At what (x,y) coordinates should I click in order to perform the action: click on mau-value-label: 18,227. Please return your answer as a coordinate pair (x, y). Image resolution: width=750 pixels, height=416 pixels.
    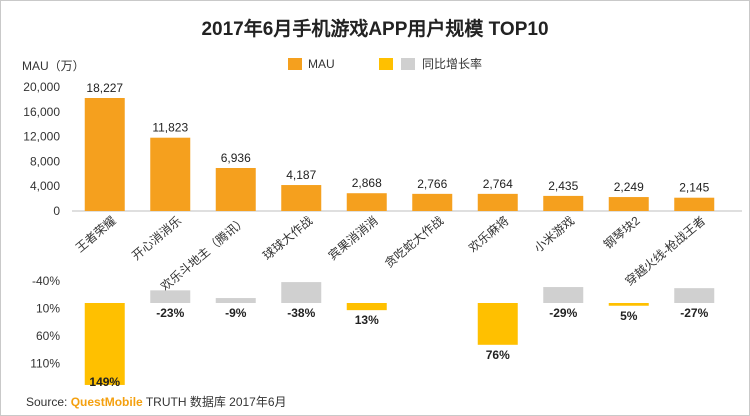
    Looking at the image, I should click on (104, 88).